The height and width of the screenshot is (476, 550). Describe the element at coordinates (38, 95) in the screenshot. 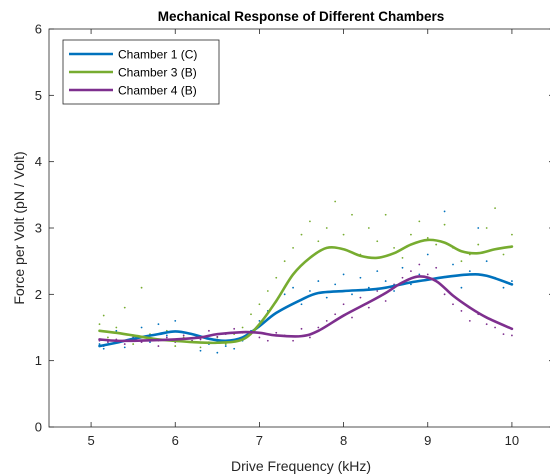

I see `y-tick-label: 5` at that location.